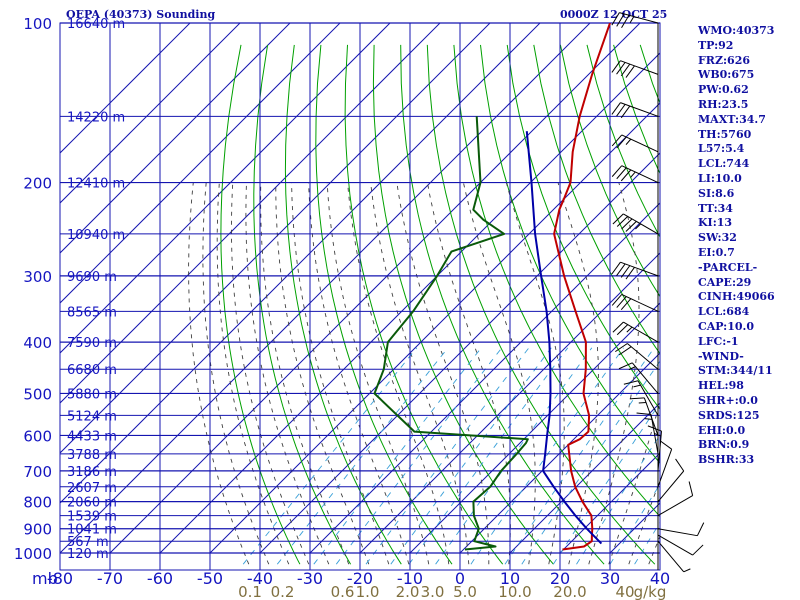 The width and height of the screenshot is (800, 600). What do you see at coordinates (722, 430) in the screenshot?
I see `index-item: EHI:0.0` at bounding box center [722, 430].